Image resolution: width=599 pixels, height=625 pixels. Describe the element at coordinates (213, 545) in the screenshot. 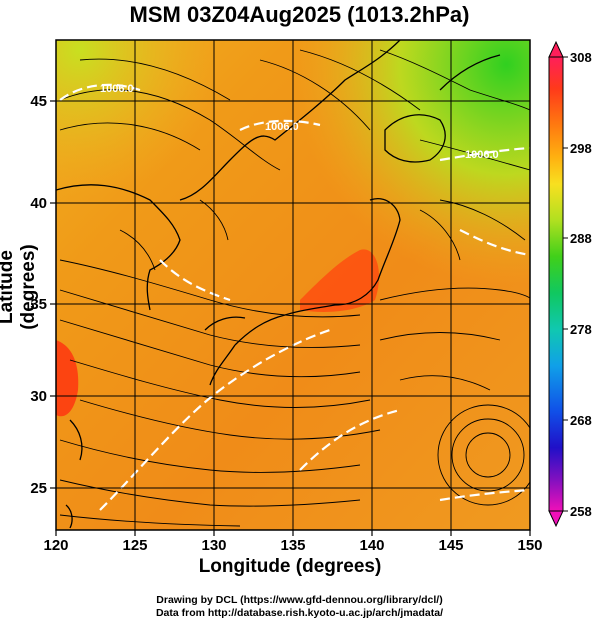

I see `x-tick-label: 130` at that location.